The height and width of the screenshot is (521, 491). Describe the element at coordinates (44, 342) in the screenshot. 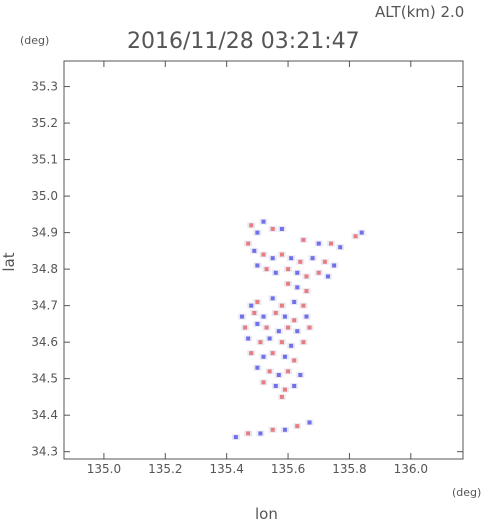

I see `y-tick-label: 34.6` at that location.